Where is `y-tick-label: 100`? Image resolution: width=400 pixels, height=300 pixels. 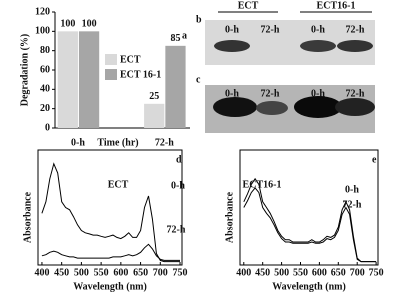
y-tick-label: 100 is located at coordinates (42, 31).